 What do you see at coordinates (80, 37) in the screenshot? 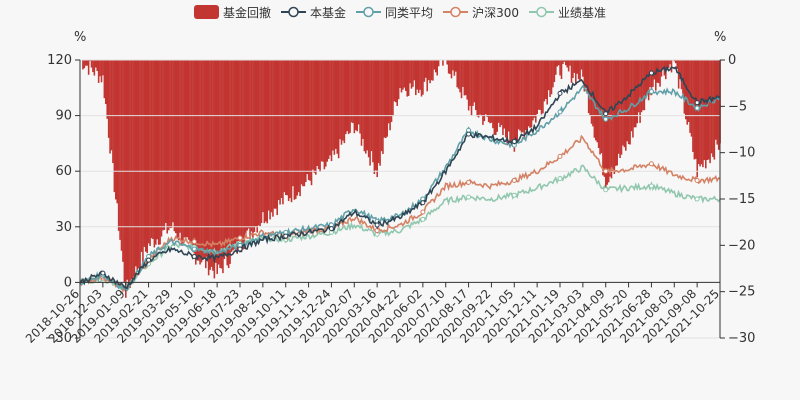
I see `left-axis-unit: %` at bounding box center [80, 37].